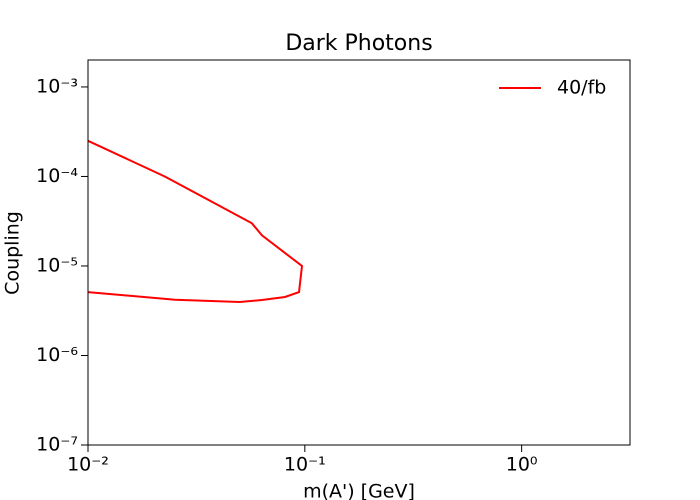  Describe the element at coordinates (522, 465) in the screenshot. I see `x-tick-label: 10⁰` at that location.